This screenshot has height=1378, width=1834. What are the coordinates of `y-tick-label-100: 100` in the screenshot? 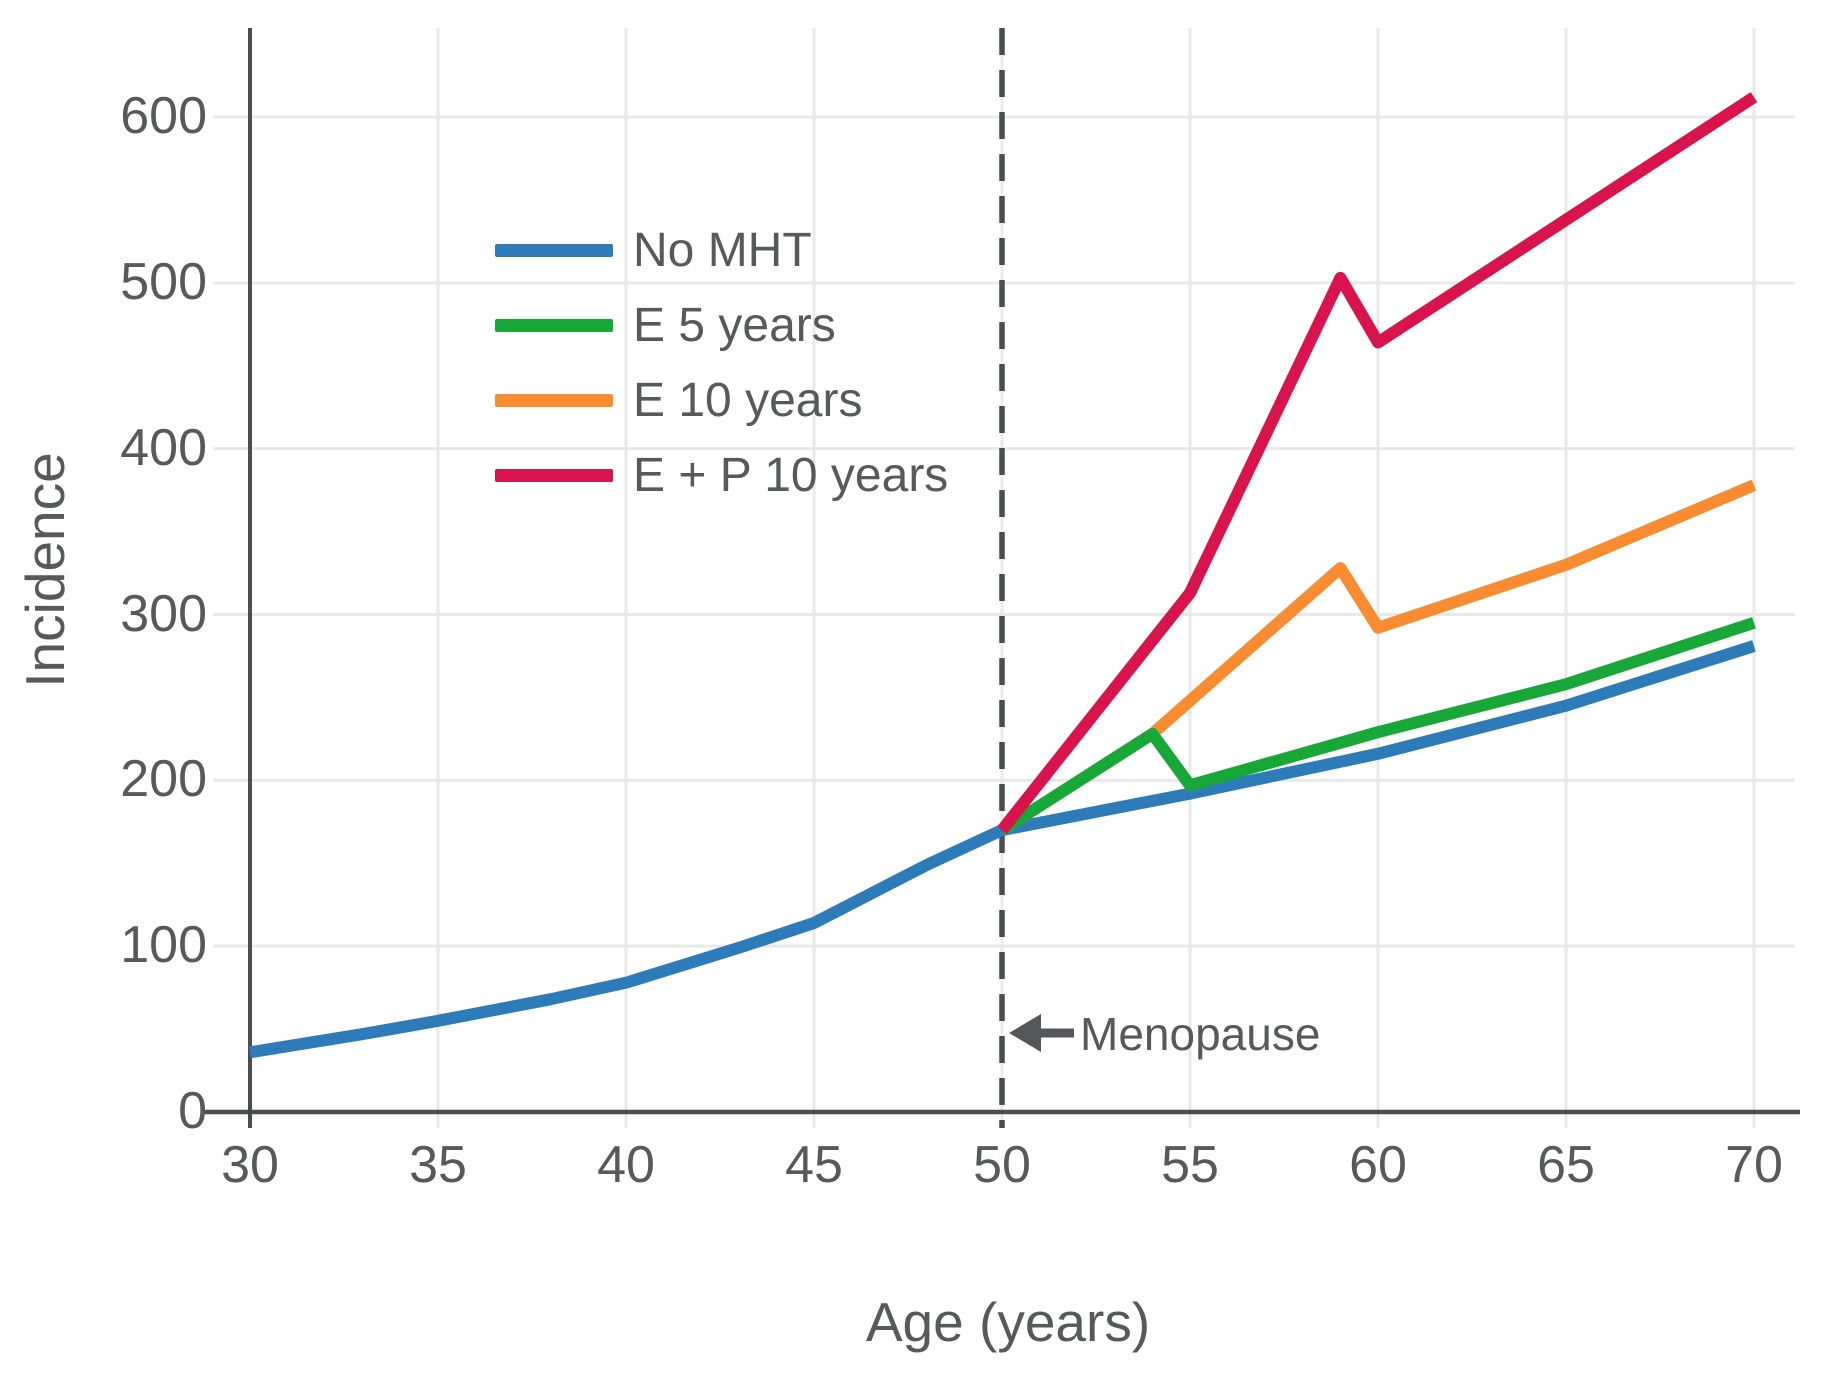 It's located at (163, 944).